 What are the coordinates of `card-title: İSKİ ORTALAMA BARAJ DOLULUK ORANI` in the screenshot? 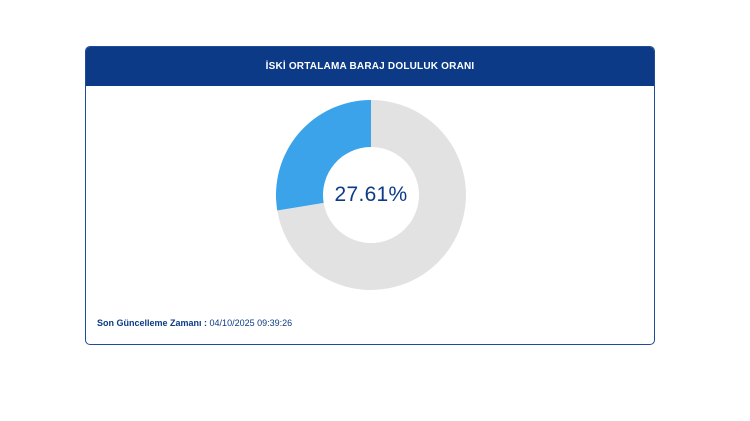 It's located at (370, 66).